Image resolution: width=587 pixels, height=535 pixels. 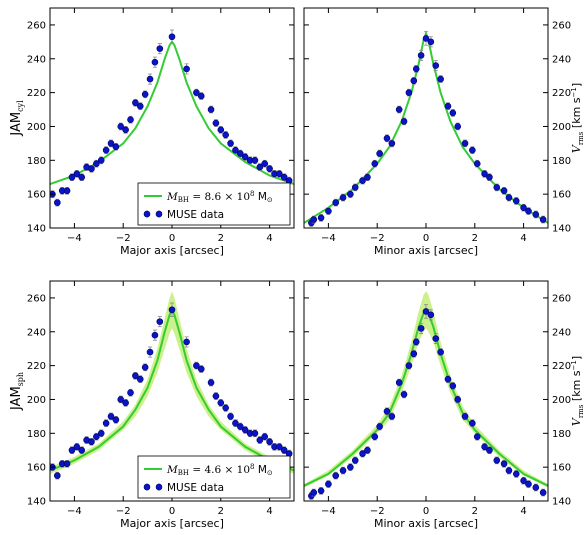 What do you see at coordinates (36, 93) in the screenshot?
I see `y-tick-label: 220` at bounding box center [36, 93].